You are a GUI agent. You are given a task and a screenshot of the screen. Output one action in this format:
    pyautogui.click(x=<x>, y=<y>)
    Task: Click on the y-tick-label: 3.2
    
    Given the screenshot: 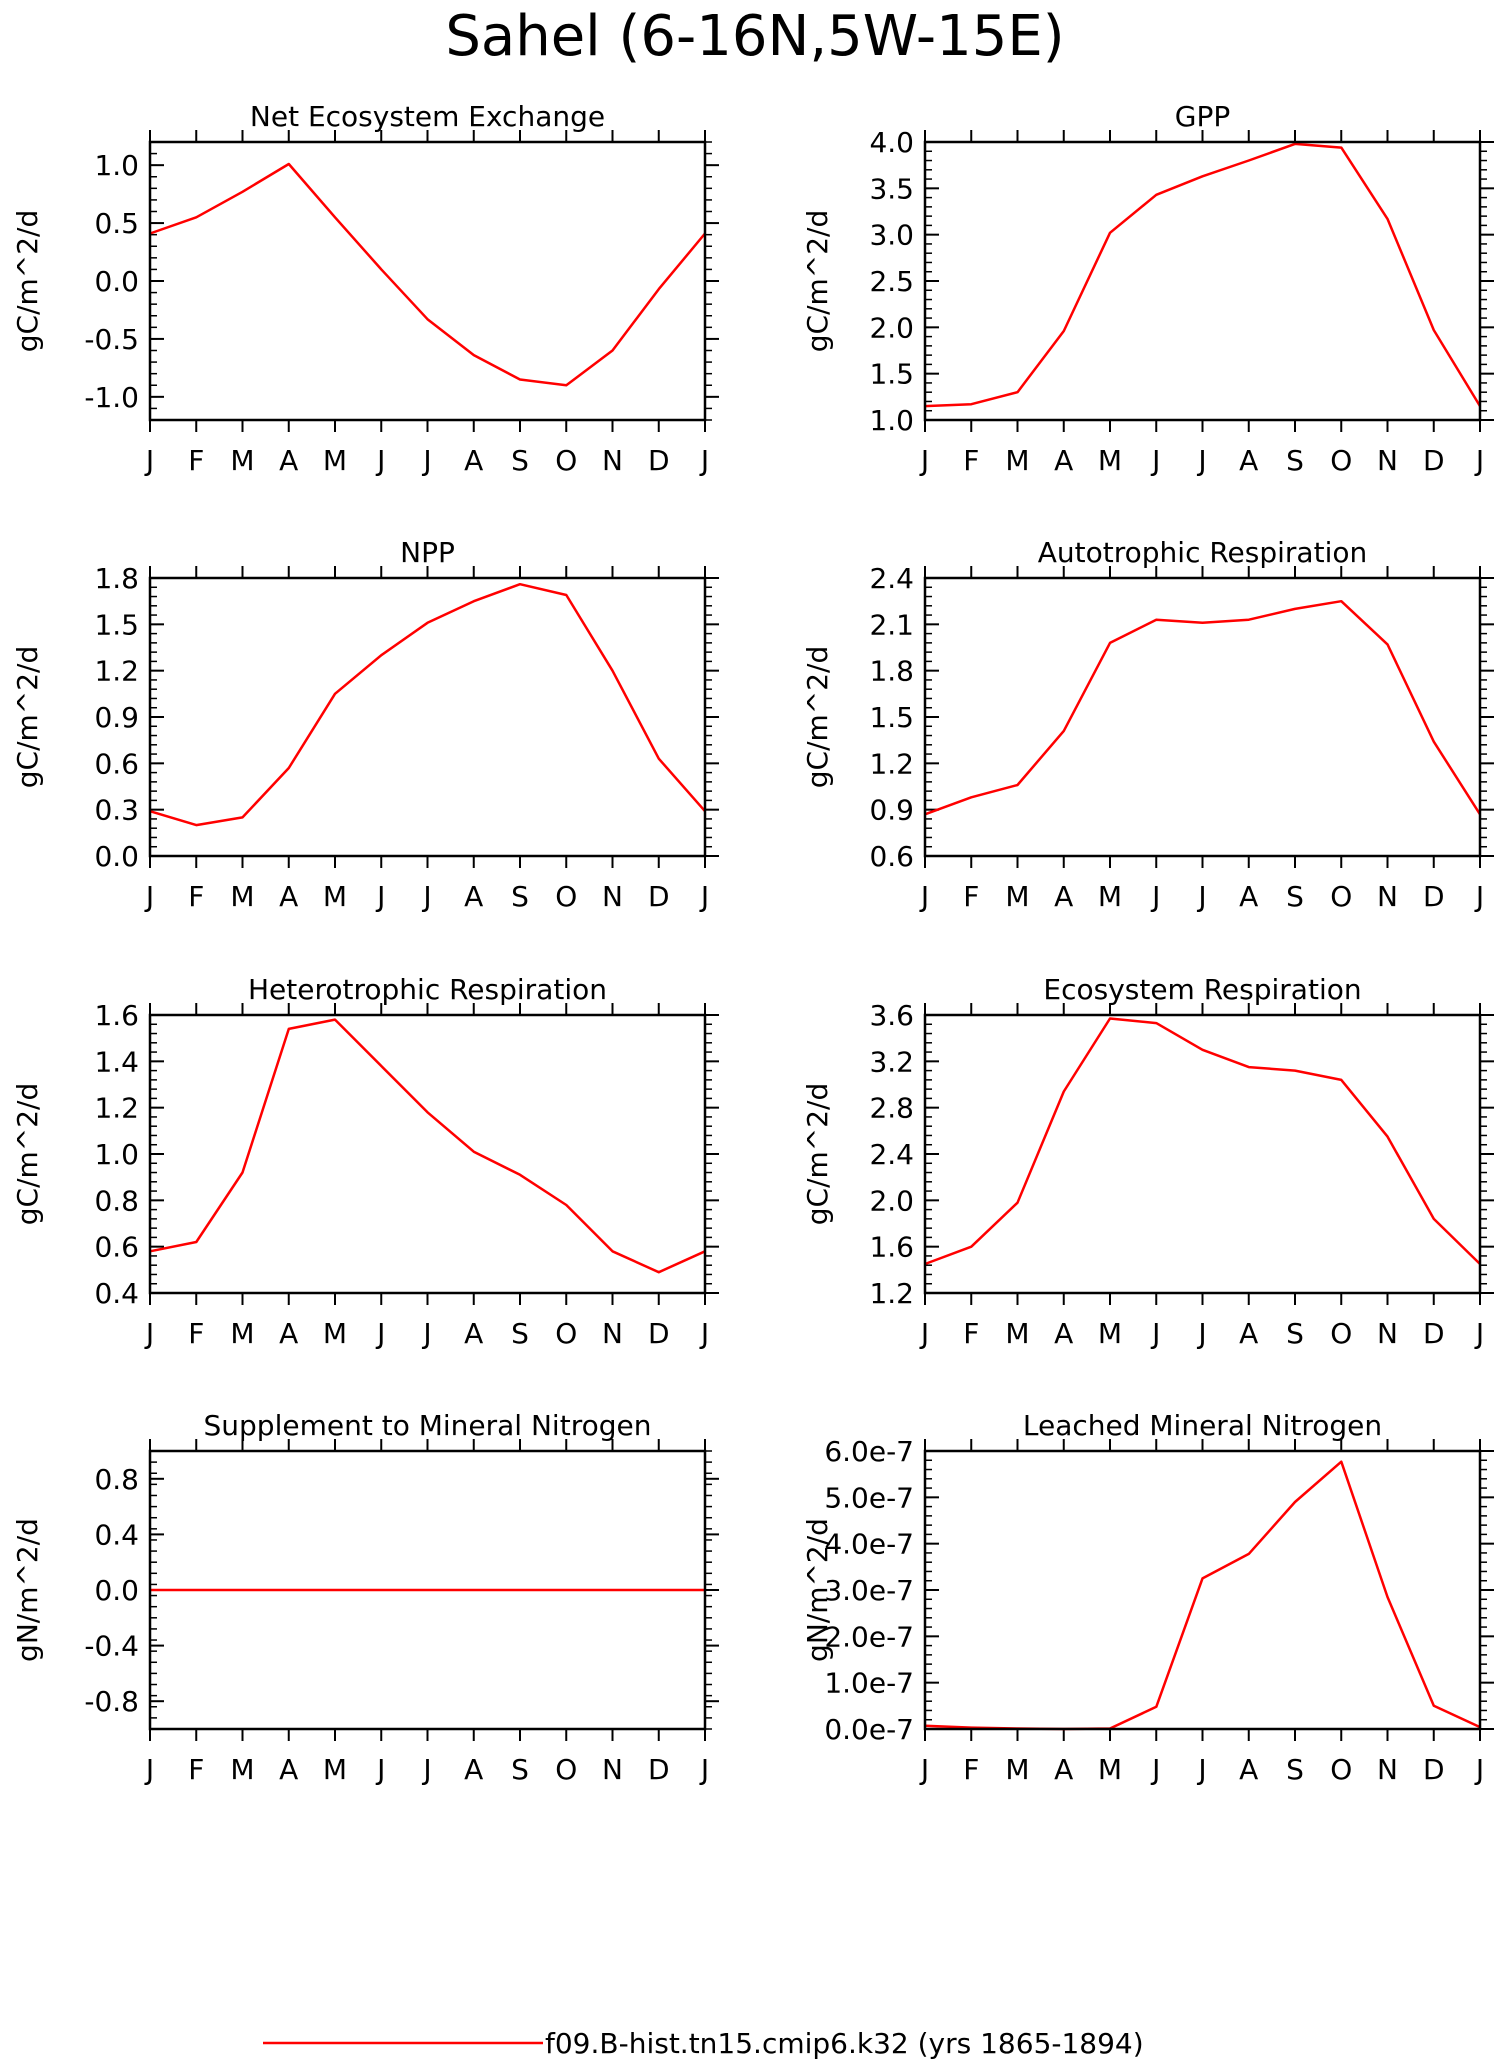 What is the action you would take?
    pyautogui.click(x=891, y=1061)
    